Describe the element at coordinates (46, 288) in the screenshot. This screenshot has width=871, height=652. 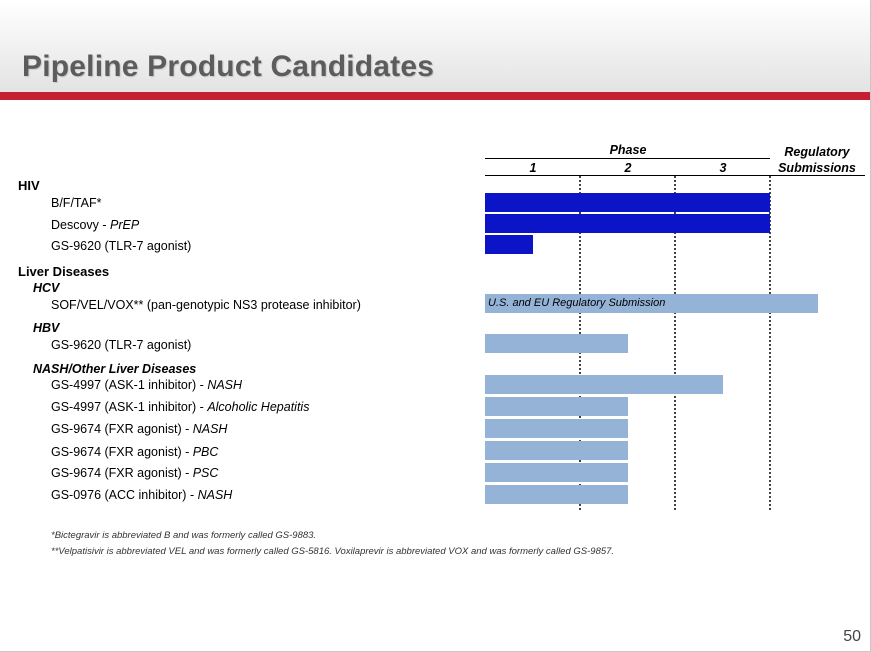
I see `subsection-hcv: HCV` at that location.